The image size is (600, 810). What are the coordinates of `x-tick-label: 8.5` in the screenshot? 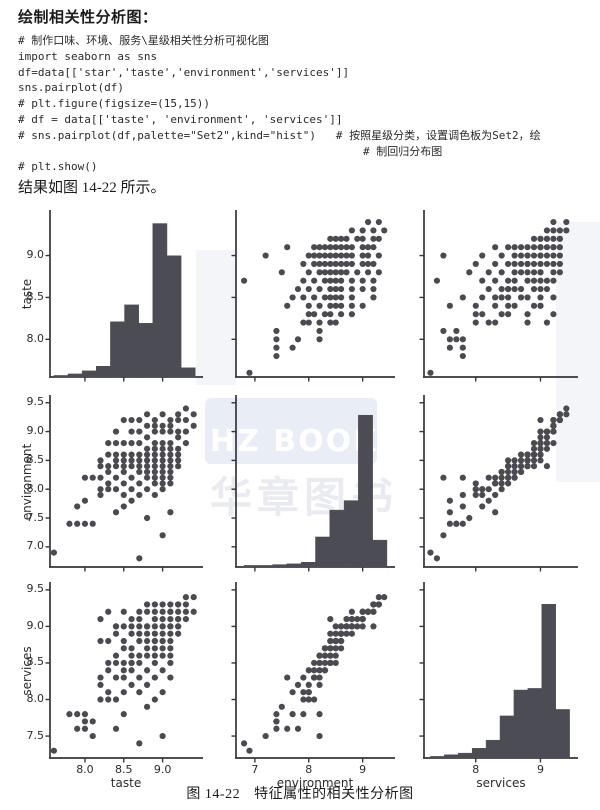 It's located at (124, 769).